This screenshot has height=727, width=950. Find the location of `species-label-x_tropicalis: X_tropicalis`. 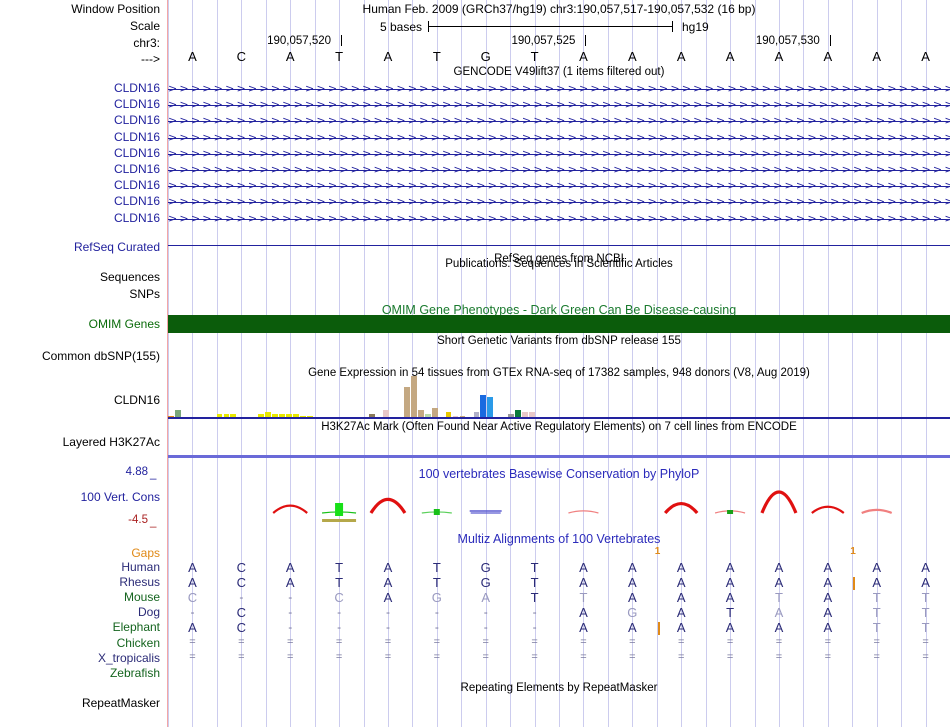

species-label-x_tropicalis: X_tropicalis is located at coordinates (128, 657).